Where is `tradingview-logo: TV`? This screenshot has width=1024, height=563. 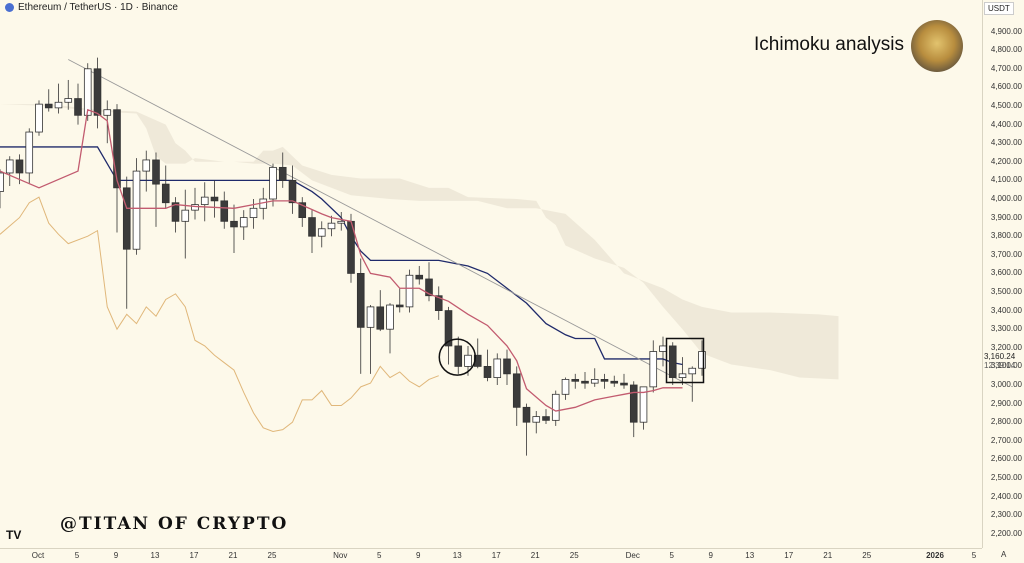 tradingview-logo: TV is located at coordinates (14, 535).